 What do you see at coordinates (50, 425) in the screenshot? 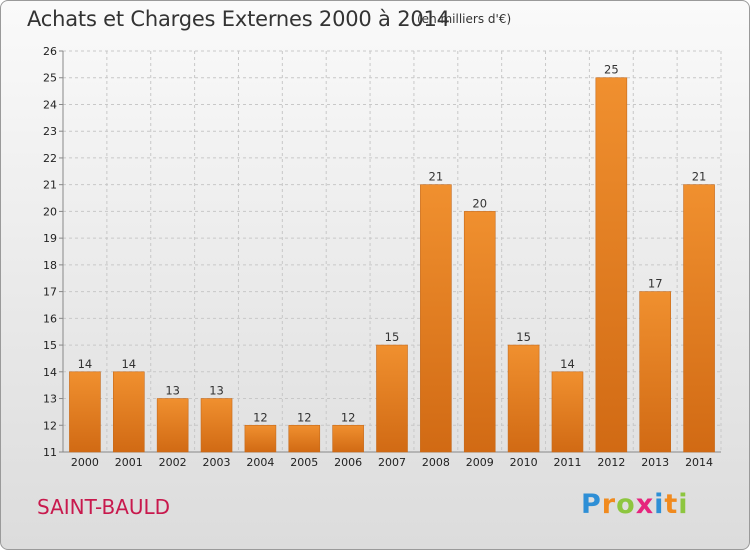
I see `y-tick-label: 12` at bounding box center [50, 425].